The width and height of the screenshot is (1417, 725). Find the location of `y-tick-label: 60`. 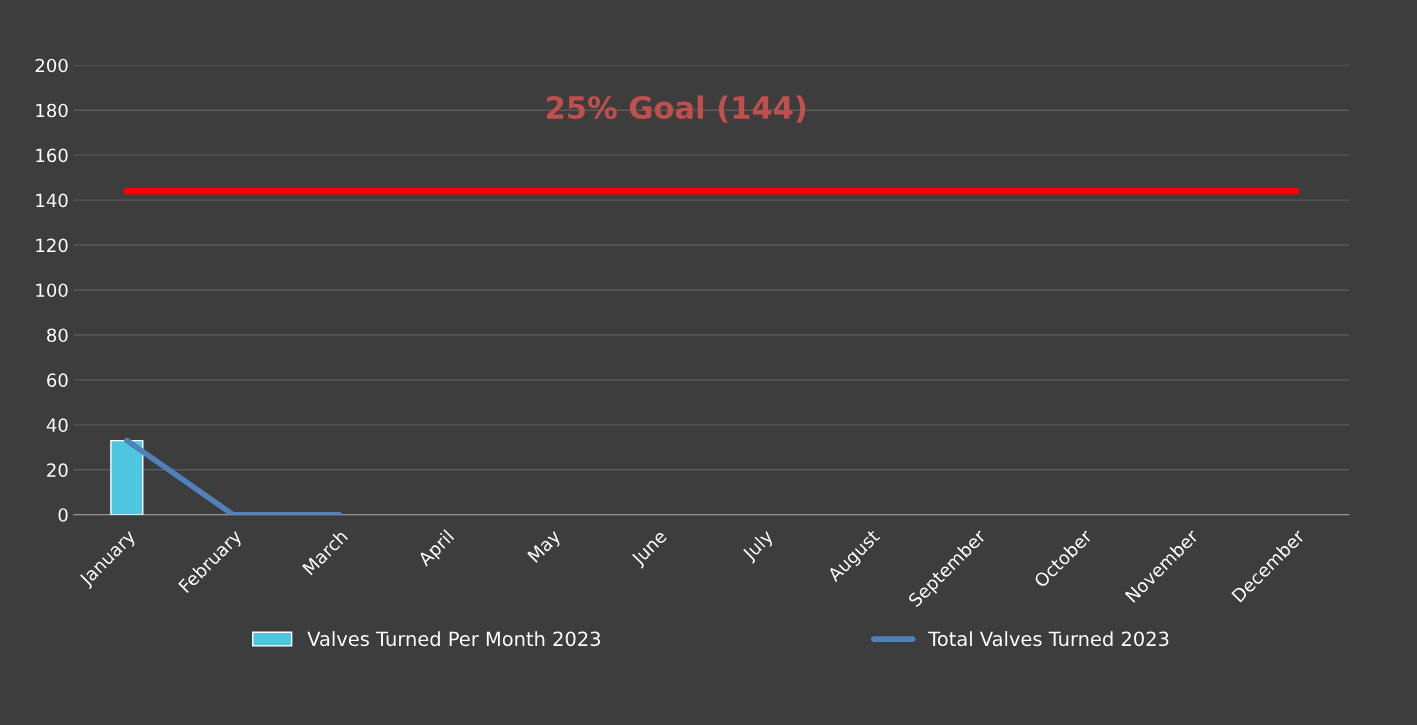

y-tick-label: 60 is located at coordinates (57, 380).